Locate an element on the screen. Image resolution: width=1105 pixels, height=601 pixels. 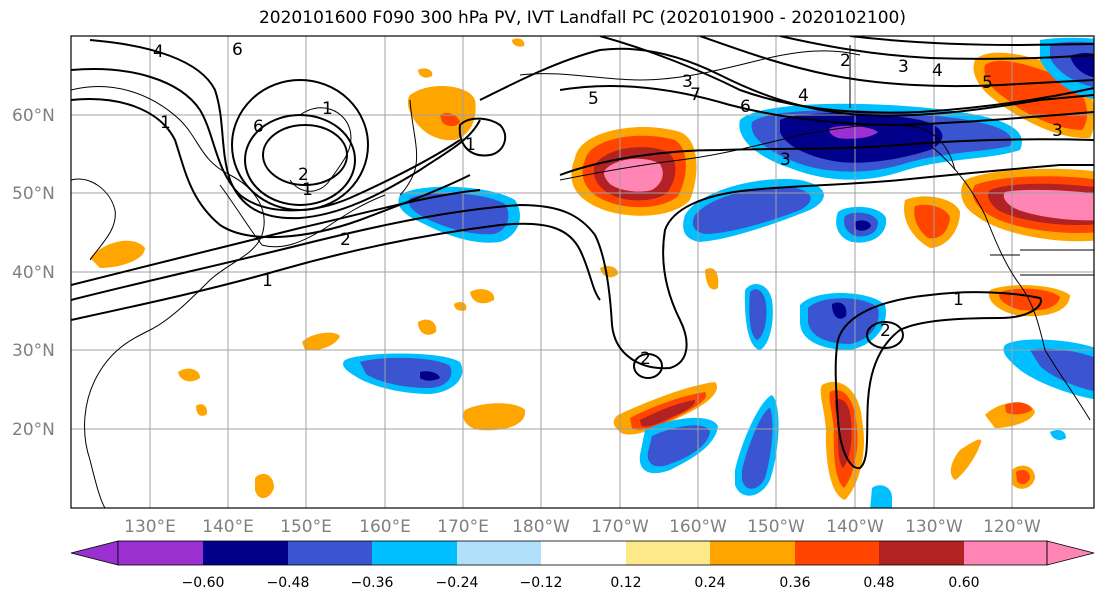
colorbar-tick: 0.60 is located at coordinates (963, 583).